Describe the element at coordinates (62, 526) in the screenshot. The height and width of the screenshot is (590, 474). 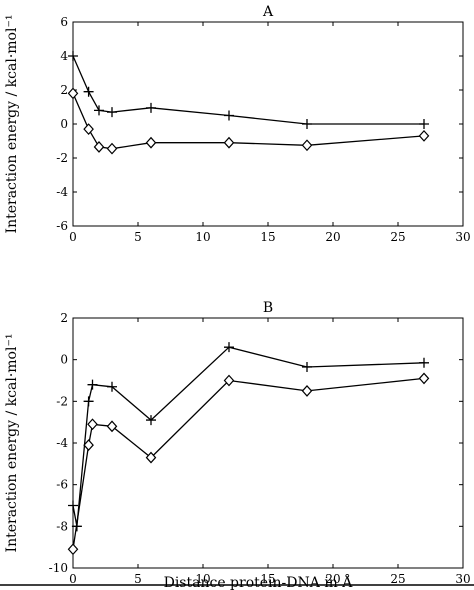
I see `y-tick-label: -8` at that location.